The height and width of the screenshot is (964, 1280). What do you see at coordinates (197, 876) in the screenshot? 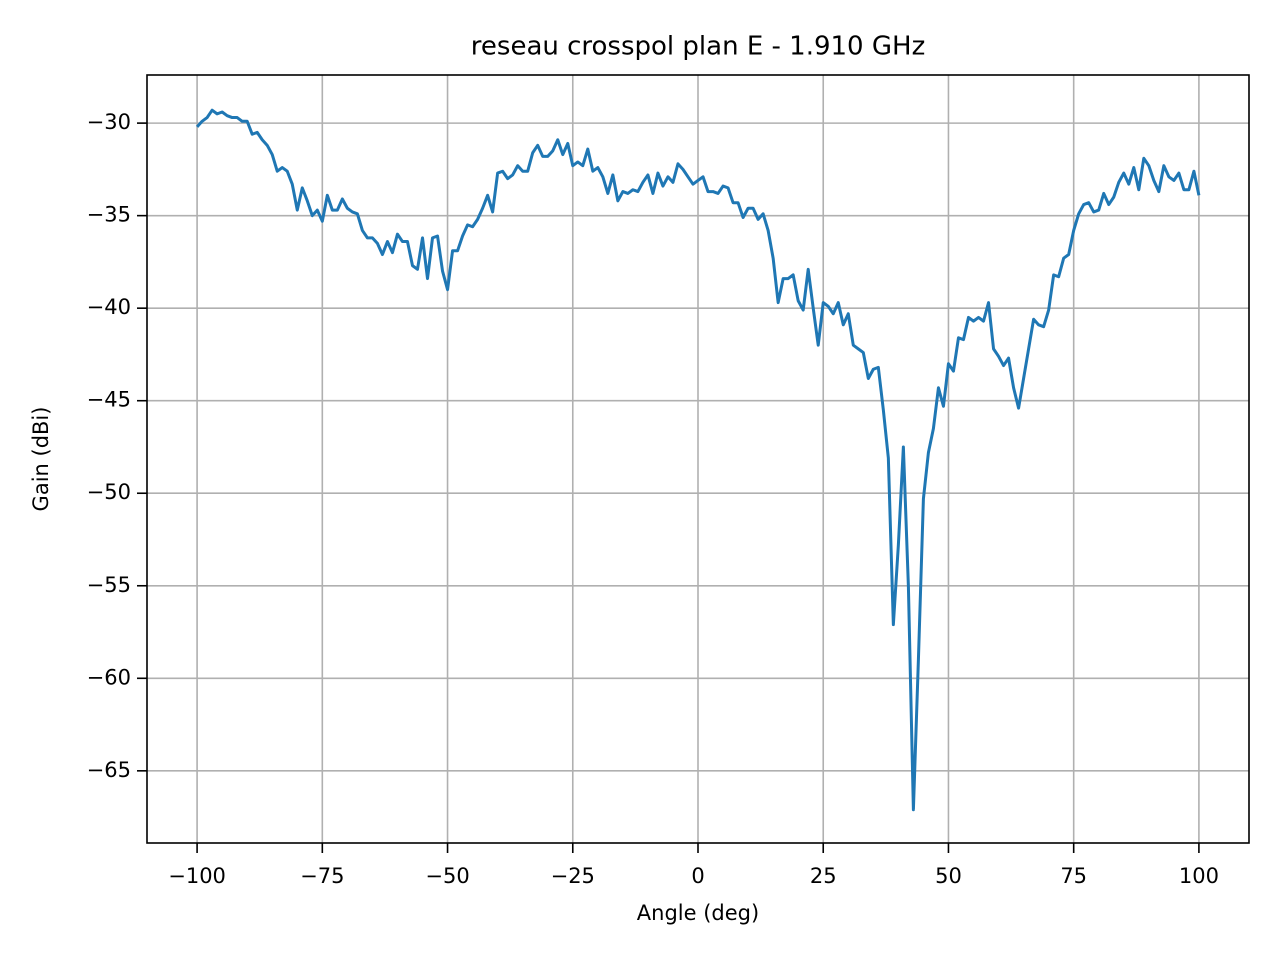
I see `x-tick-label: −100` at bounding box center [197, 876].